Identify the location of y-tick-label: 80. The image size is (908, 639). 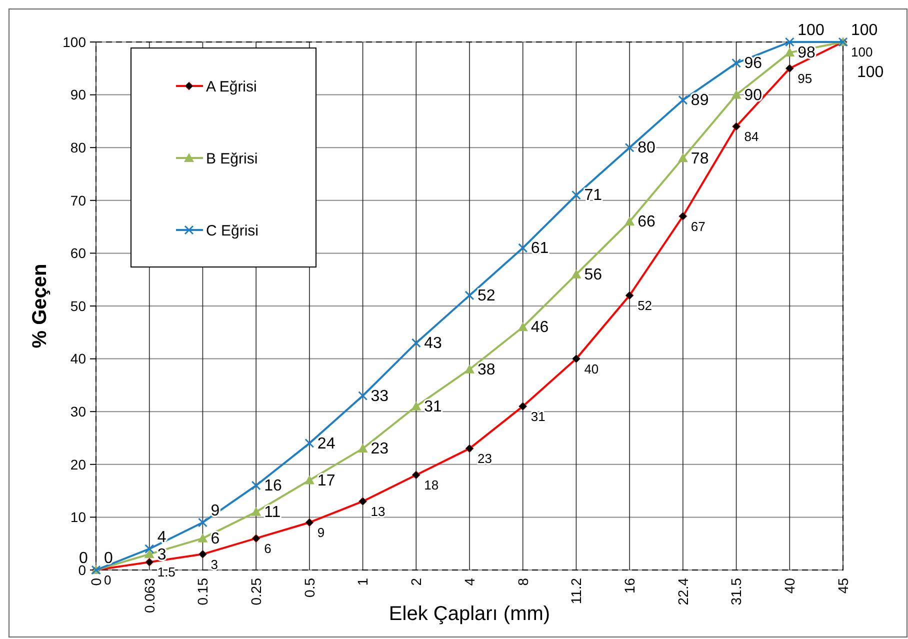
(78, 148).